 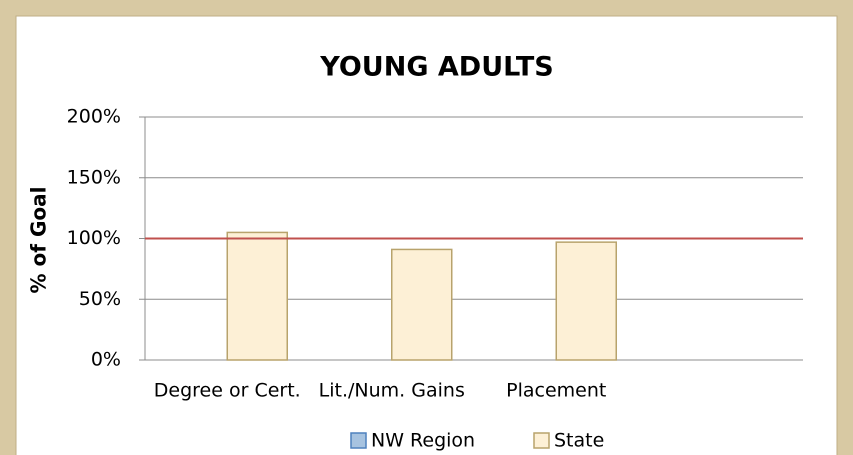 I want to click on y-axis-label: % of Goal, so click(x=39, y=240).